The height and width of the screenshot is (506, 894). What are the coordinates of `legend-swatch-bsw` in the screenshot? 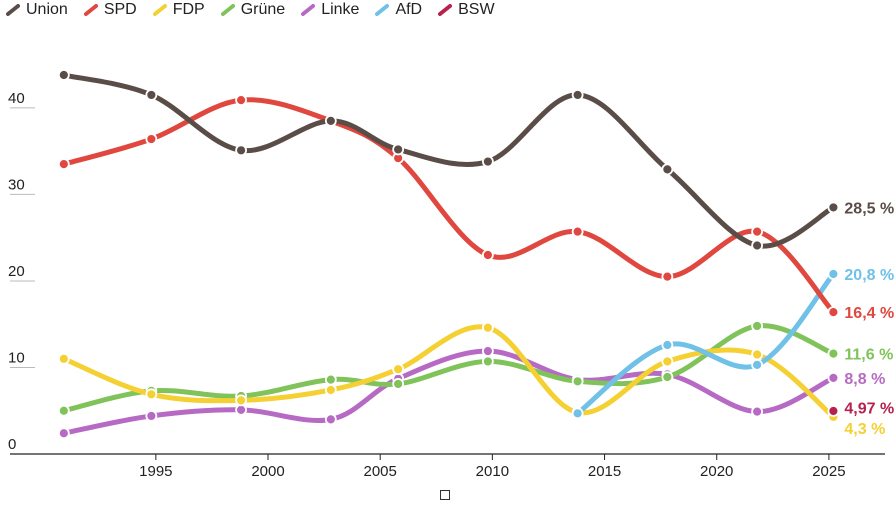 It's located at (445, 10).